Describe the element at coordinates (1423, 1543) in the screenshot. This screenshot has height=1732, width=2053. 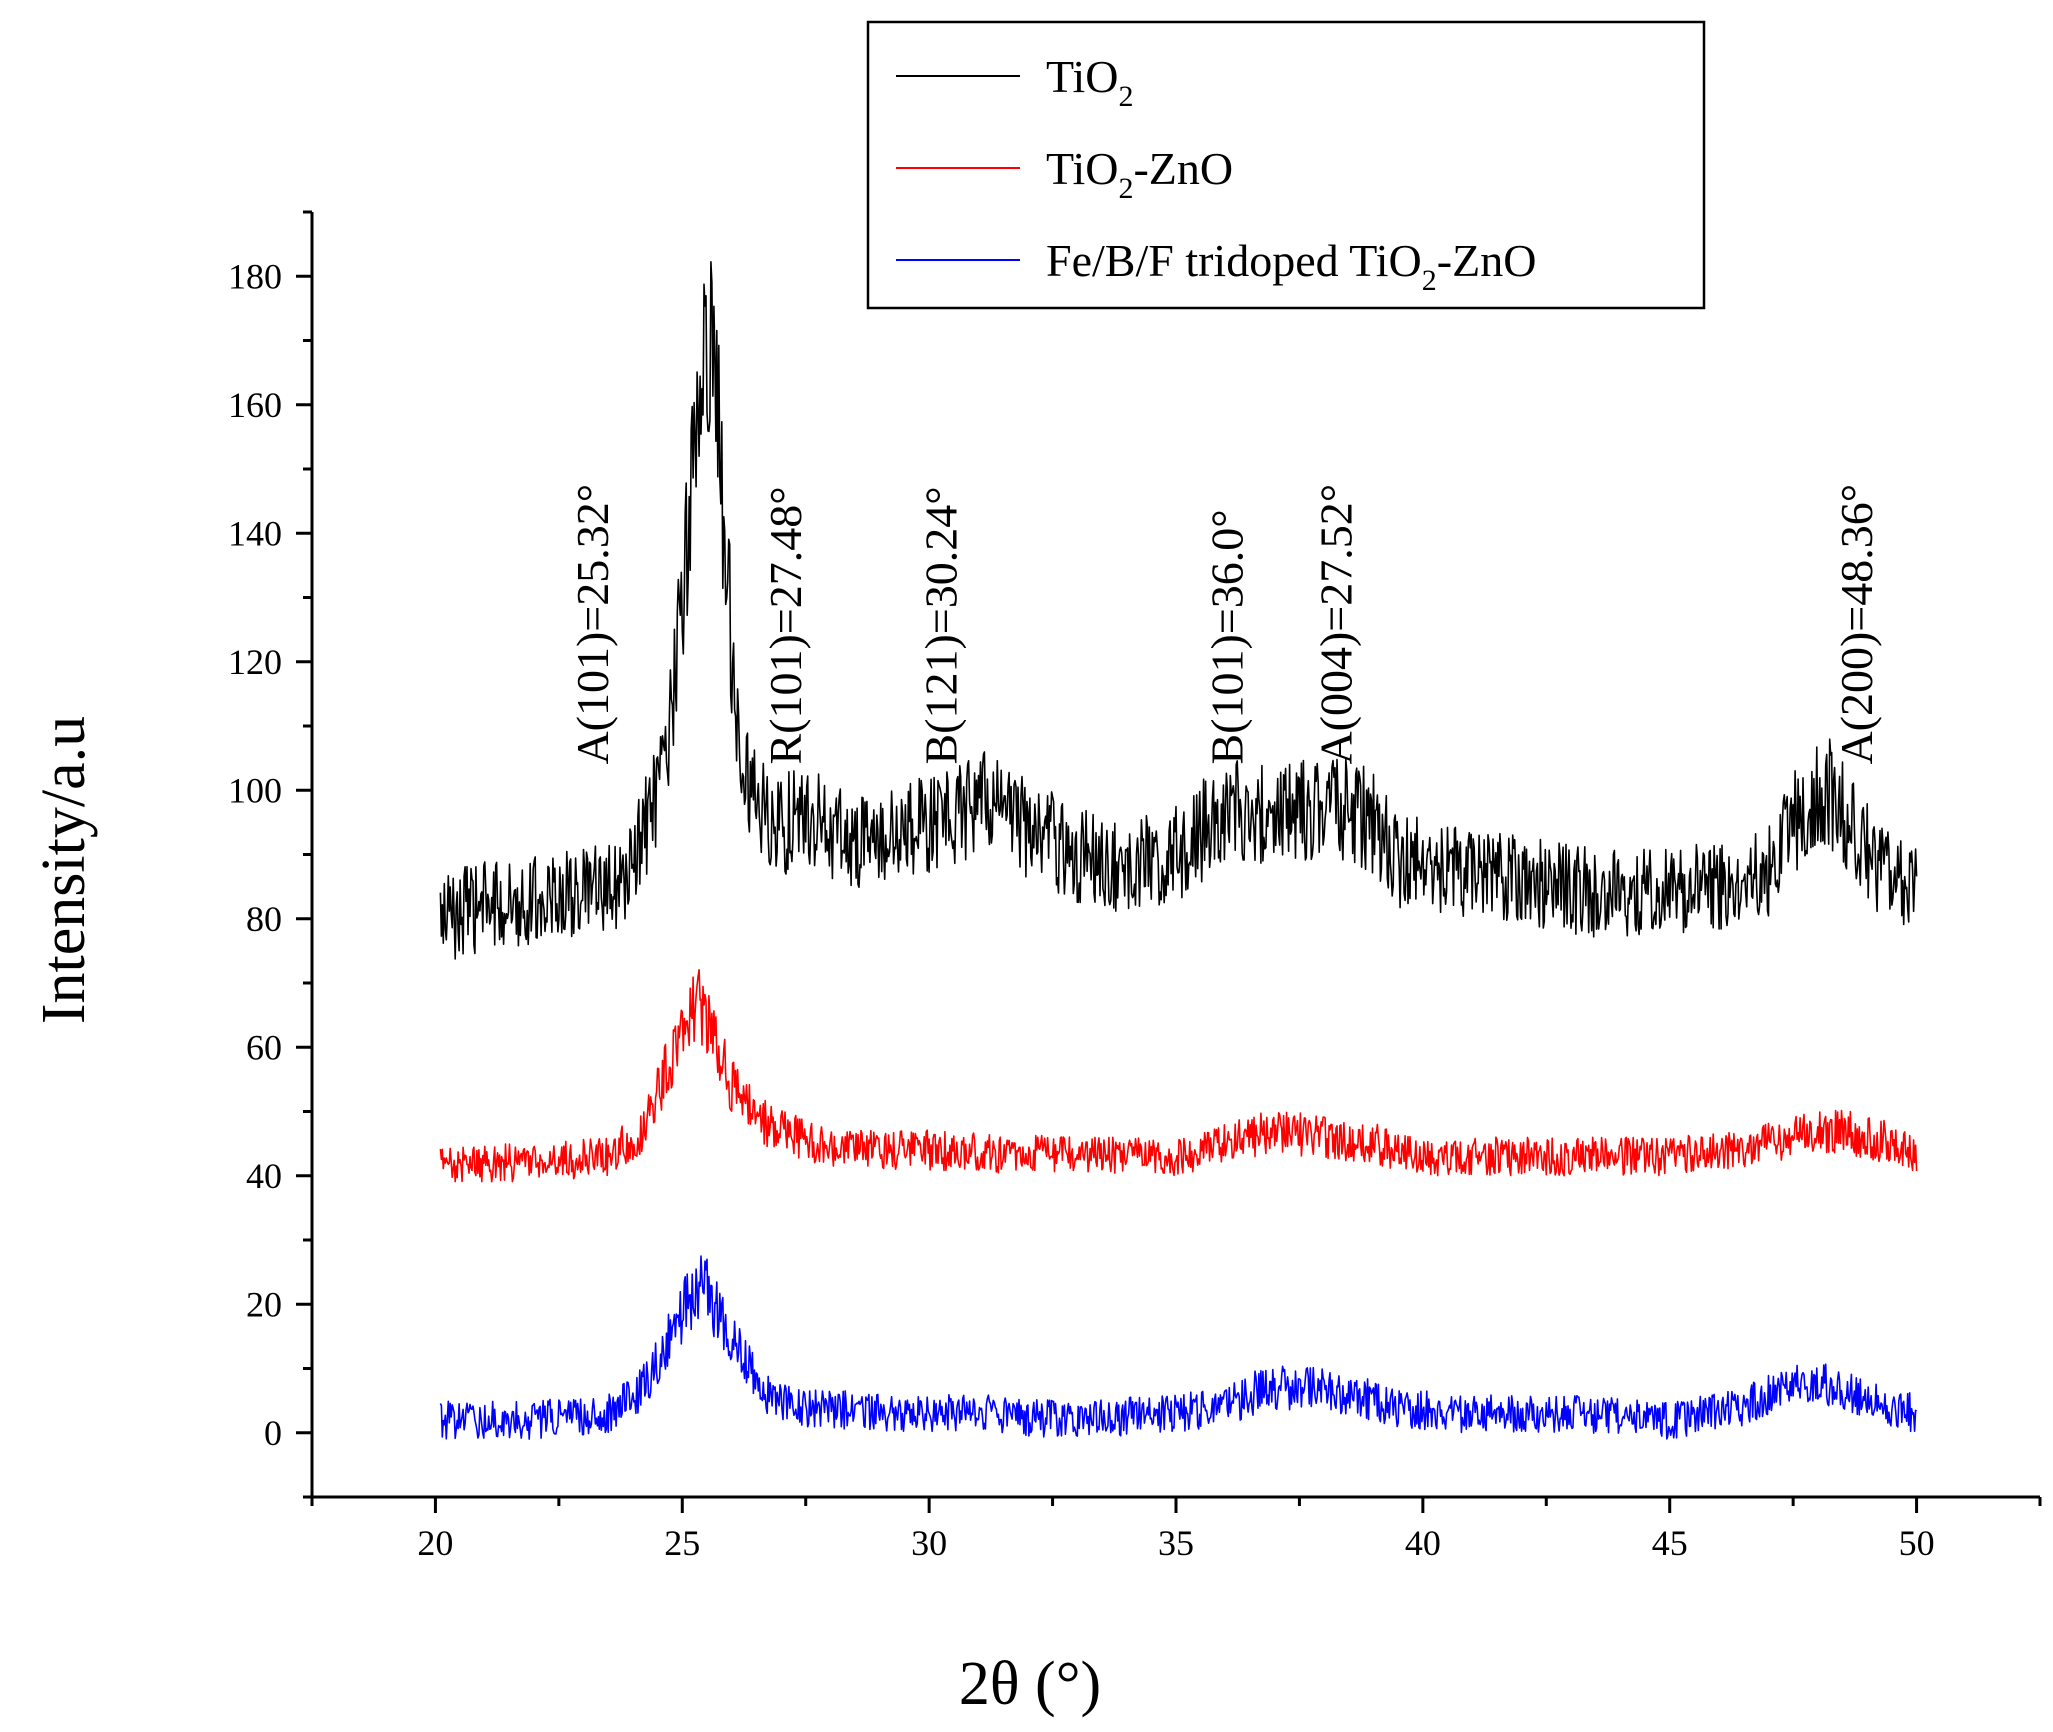
I see `x-tick-label: 40` at that location.